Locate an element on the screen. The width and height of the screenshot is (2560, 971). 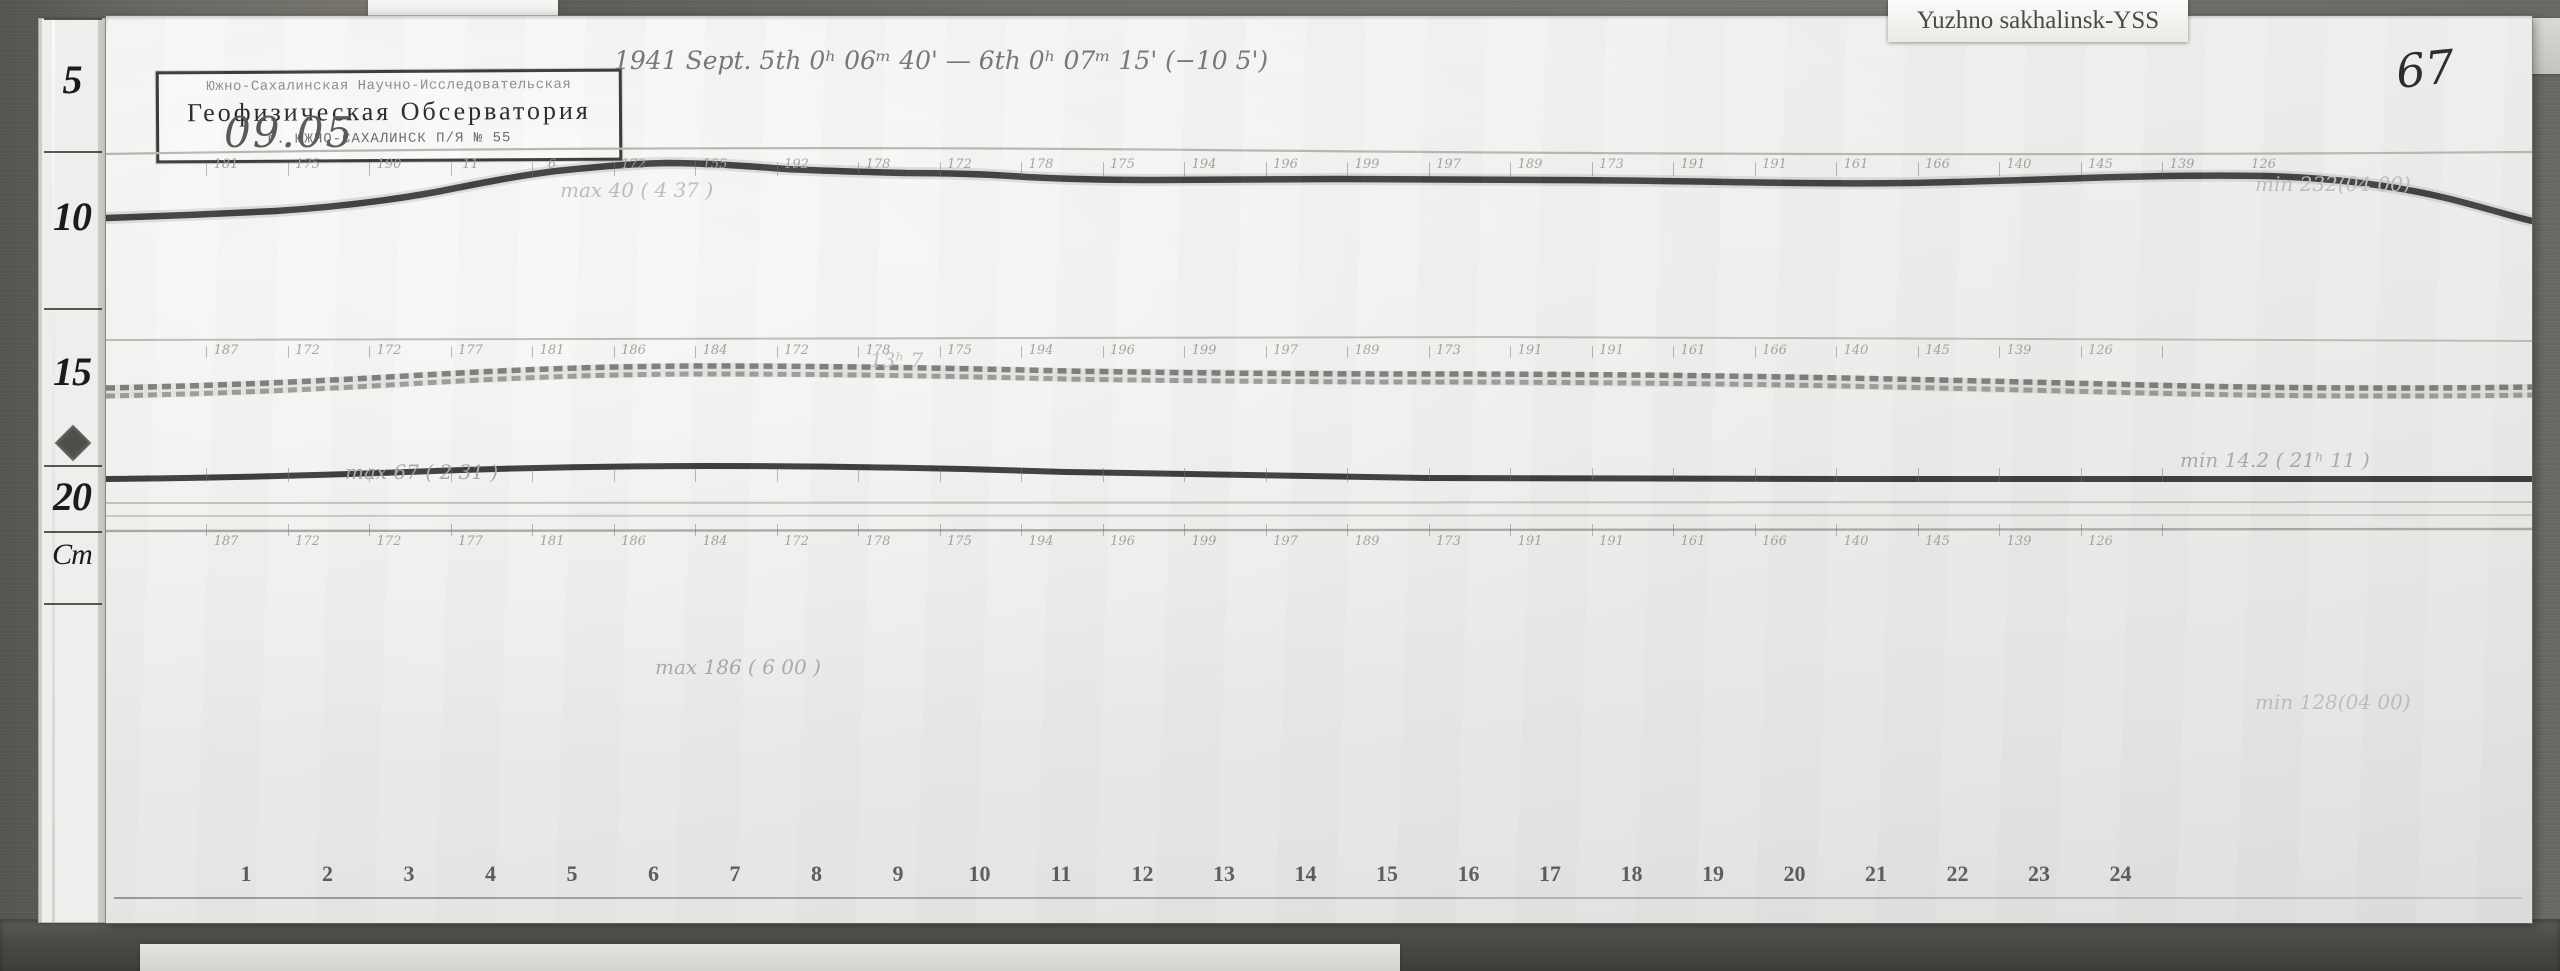
hour-mark-middle-13: 197 is located at coordinates (1285, 350).